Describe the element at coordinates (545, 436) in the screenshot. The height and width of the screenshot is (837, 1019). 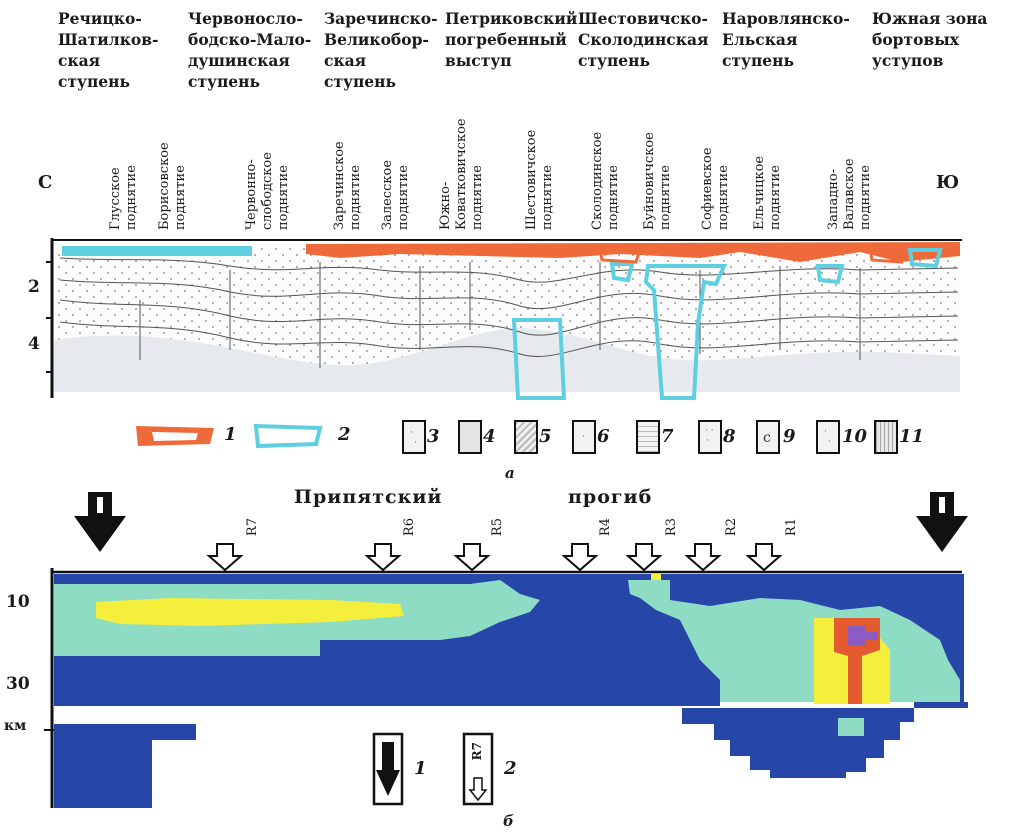
I see `legend-number: 5` at that location.